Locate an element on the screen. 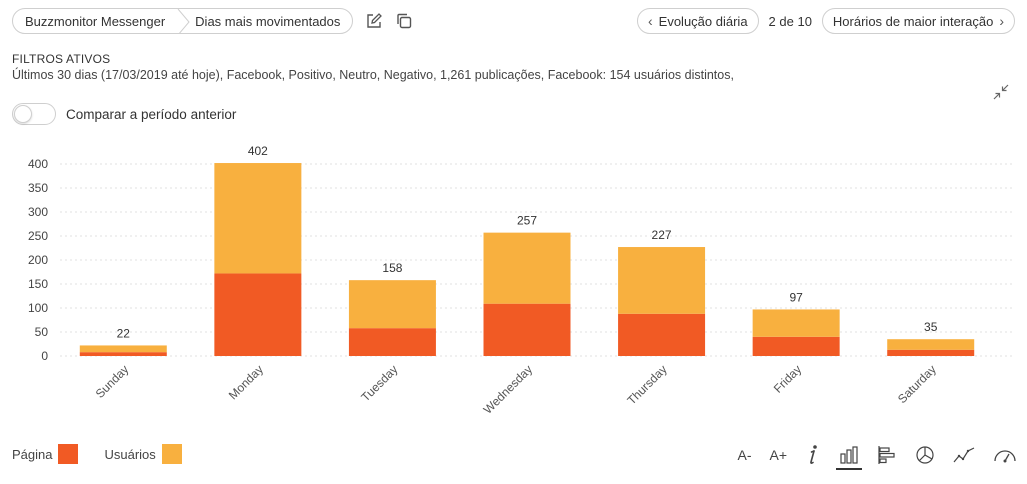 The image size is (1027, 484). chart-toolbar: A- A+ is located at coordinates (868, 456).